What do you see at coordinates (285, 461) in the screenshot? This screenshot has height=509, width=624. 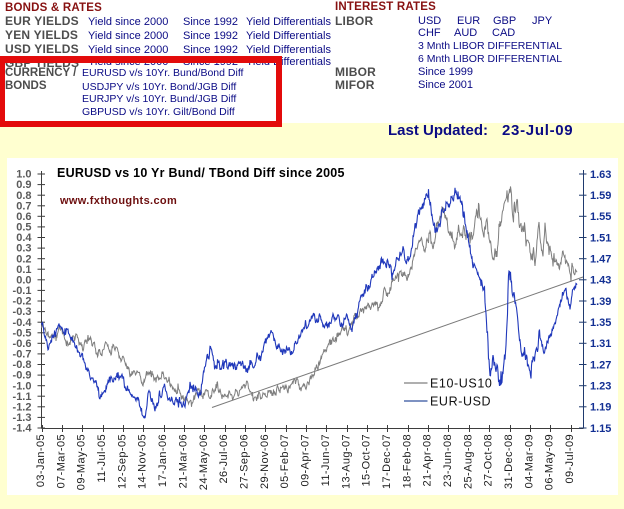 I see `svg-text: 05-Feb-07` at bounding box center [285, 461].